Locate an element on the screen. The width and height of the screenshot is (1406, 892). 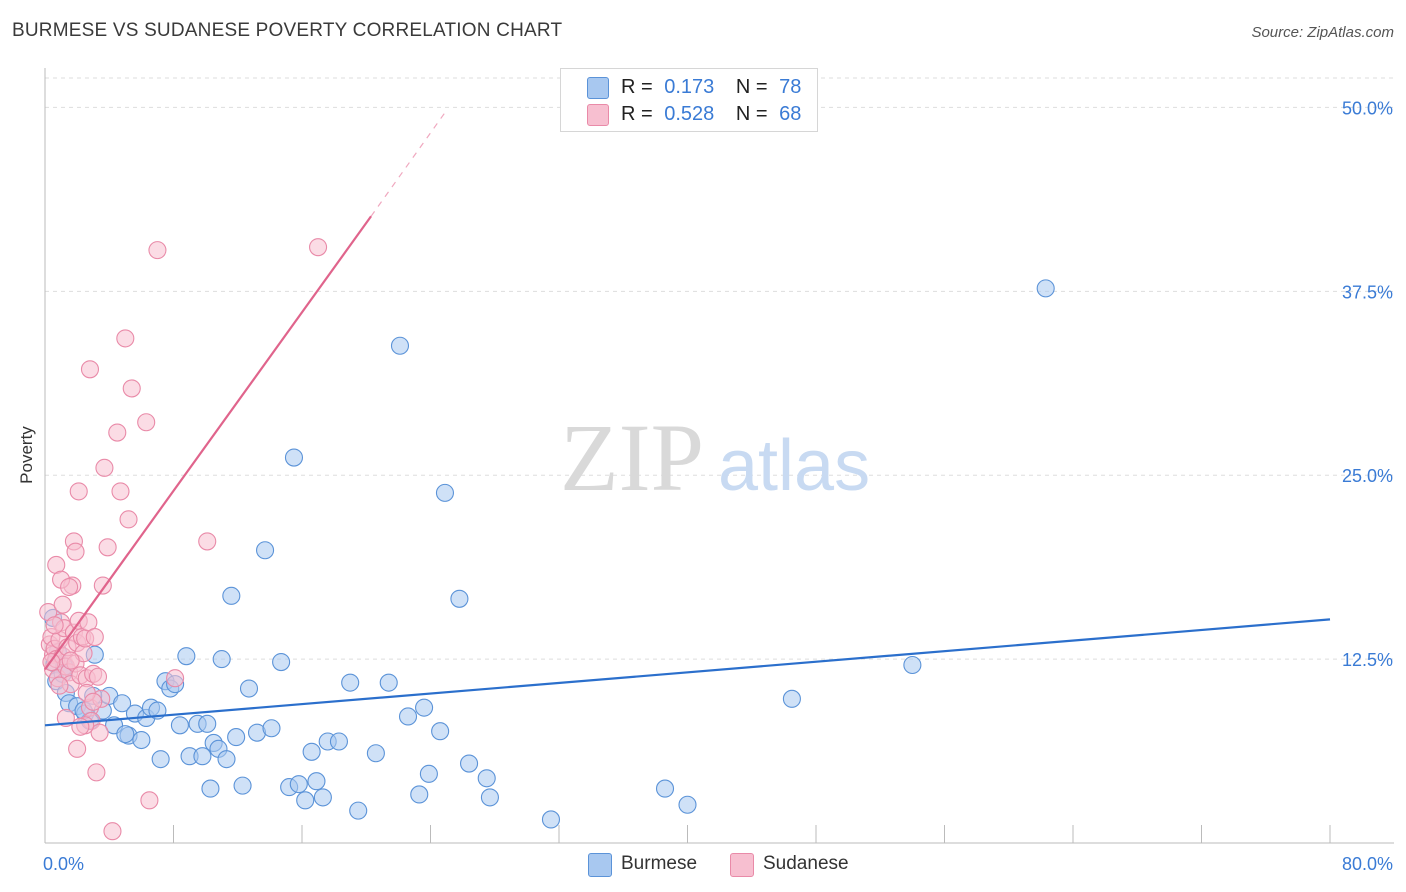
legend-r-value: 0.173 is located at coordinates (689, 87).